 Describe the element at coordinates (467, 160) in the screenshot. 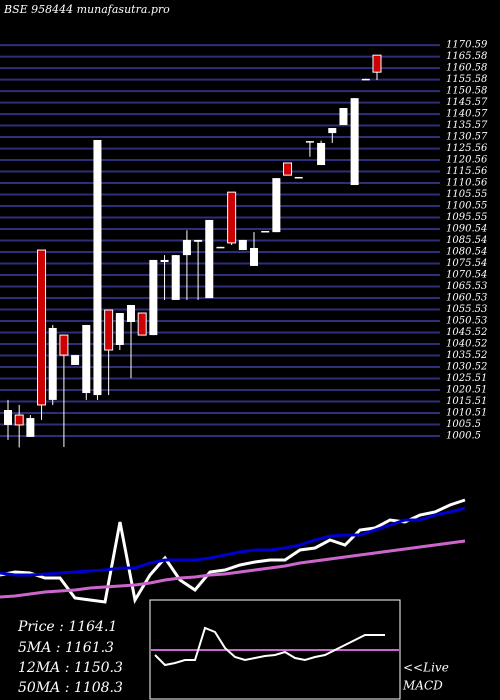

I see `y-tick-label: 1120.56` at that location.